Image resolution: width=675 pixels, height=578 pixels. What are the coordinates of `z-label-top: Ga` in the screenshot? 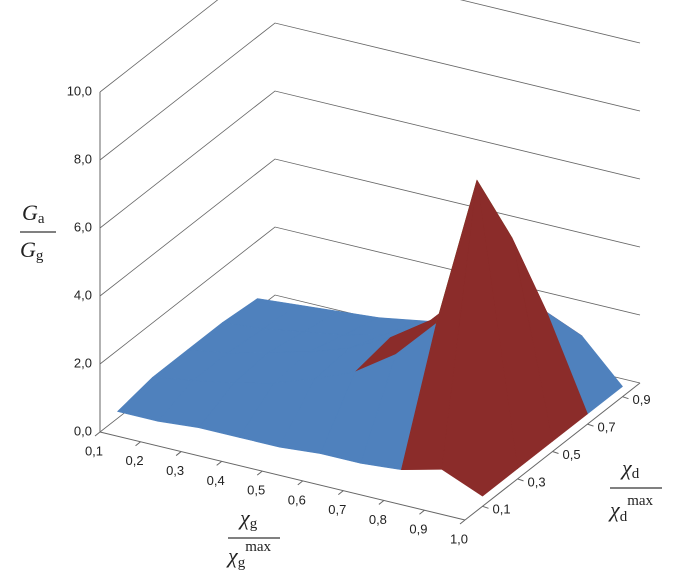 It's located at (33, 213).